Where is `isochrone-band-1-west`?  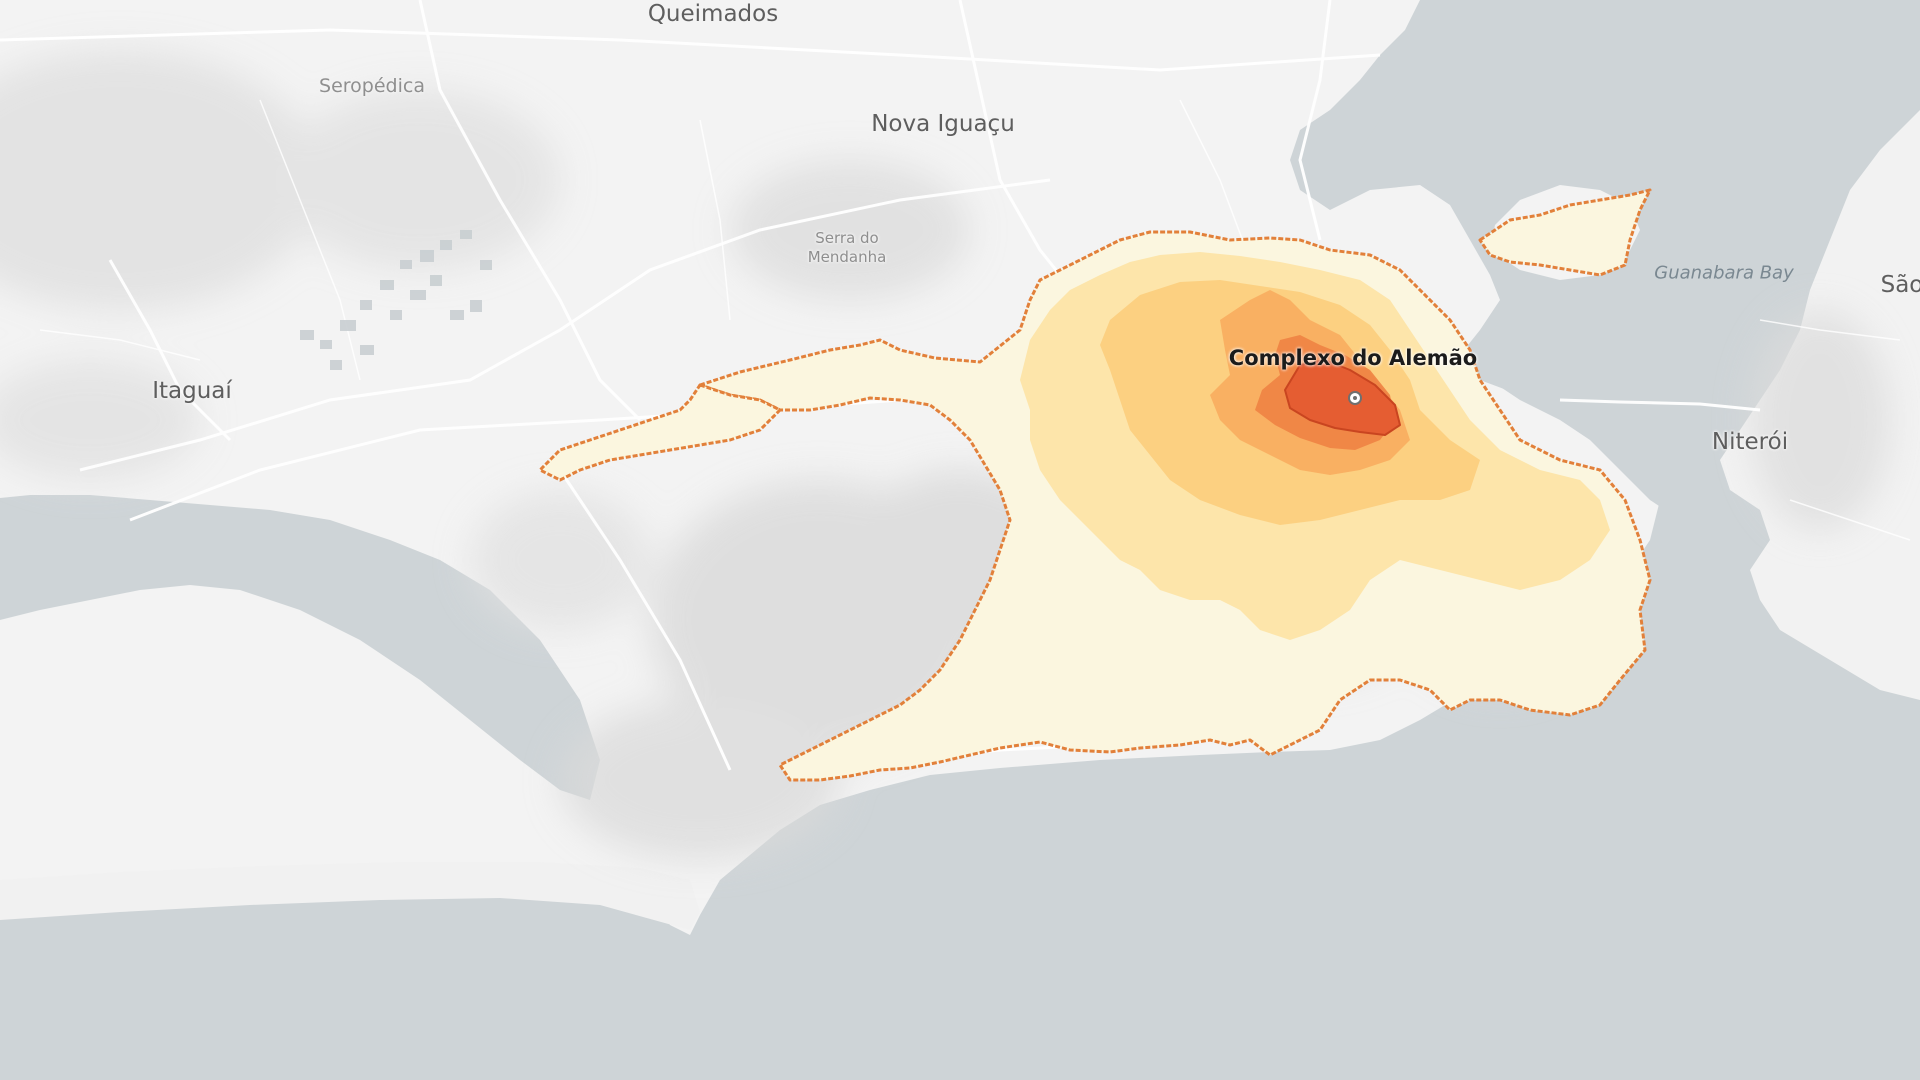
isochrone-band-1-west is located at coordinates (660, 432).